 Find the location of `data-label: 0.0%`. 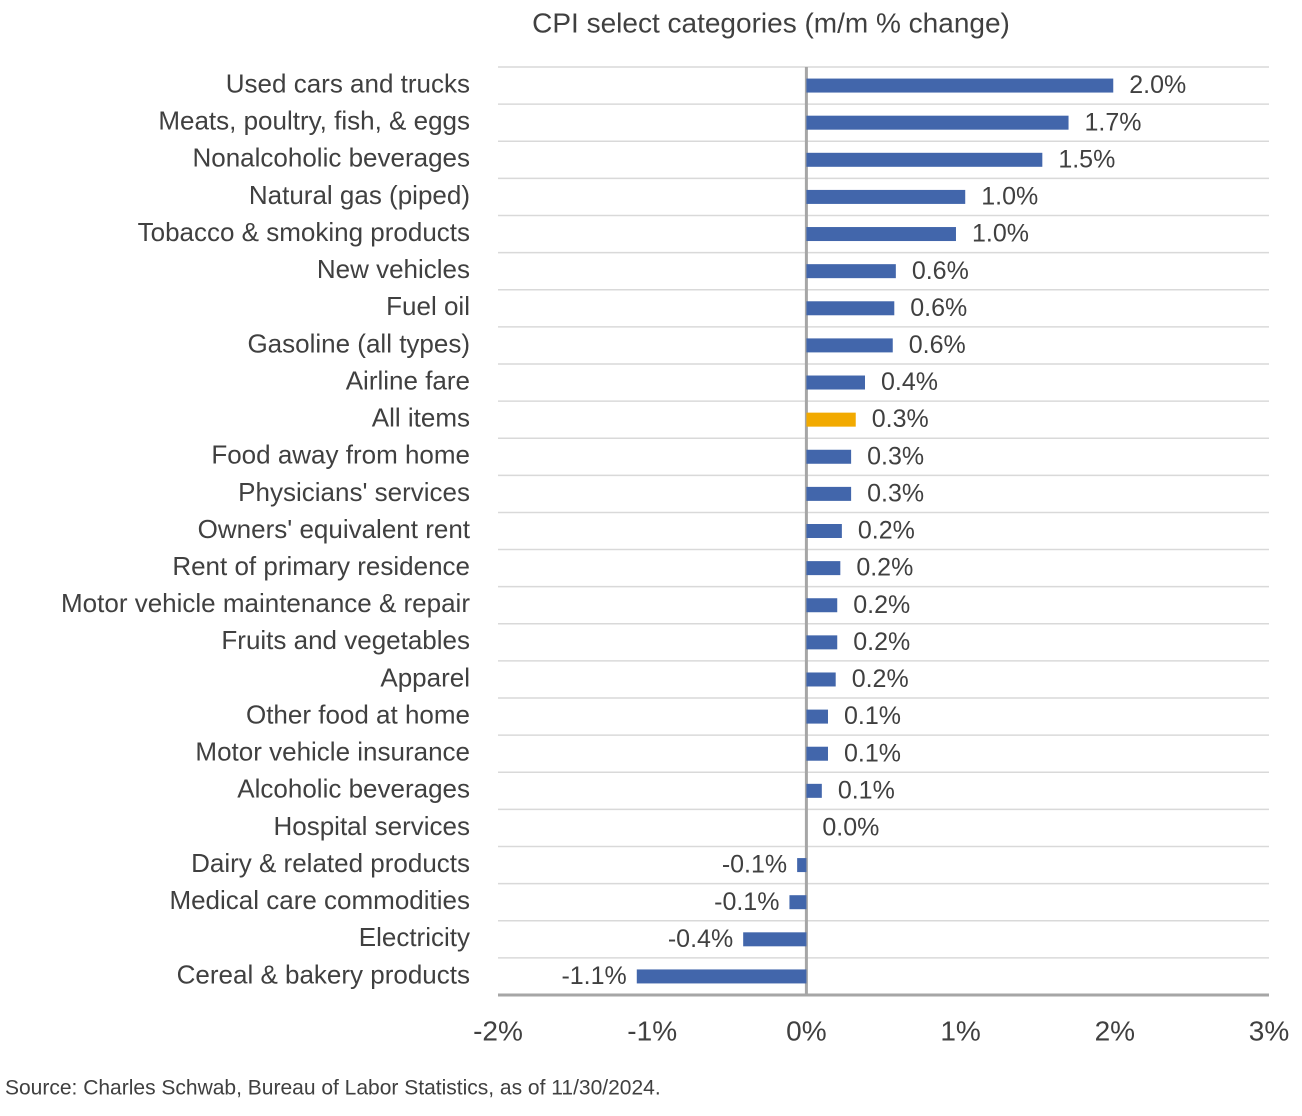

data-label: 0.0% is located at coordinates (850, 828).